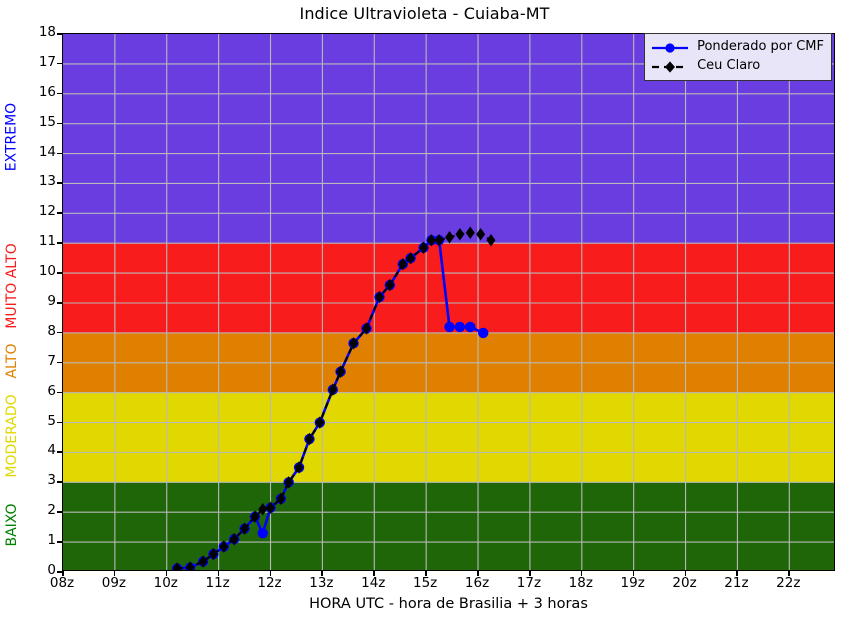 The height and width of the screenshot is (625, 849). What do you see at coordinates (51, 510) in the screenshot?
I see `y-tick-label: 2` at bounding box center [51, 510].